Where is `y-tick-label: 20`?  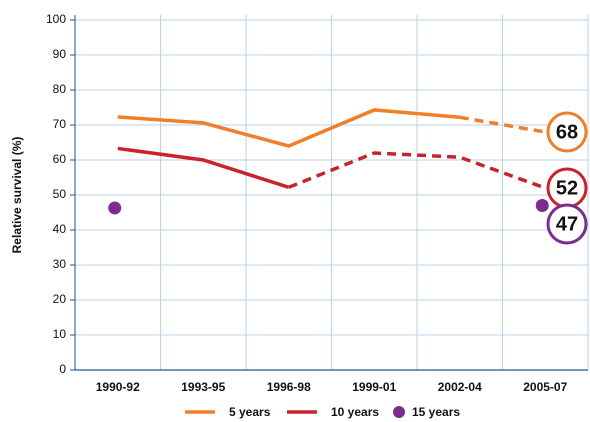 y-tick-label: 20 is located at coordinates (60, 299).